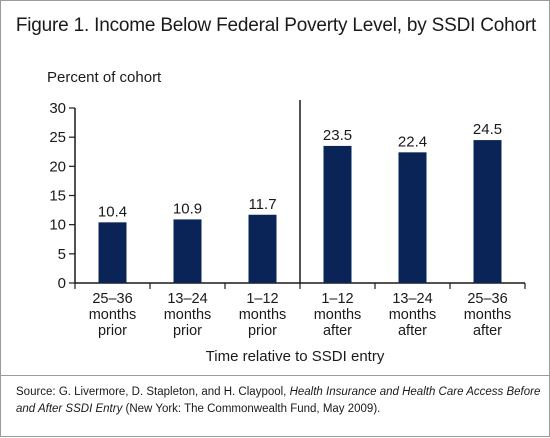 The height and width of the screenshot is (438, 550). I want to click on y-tick-label-10: 10, so click(57, 225).